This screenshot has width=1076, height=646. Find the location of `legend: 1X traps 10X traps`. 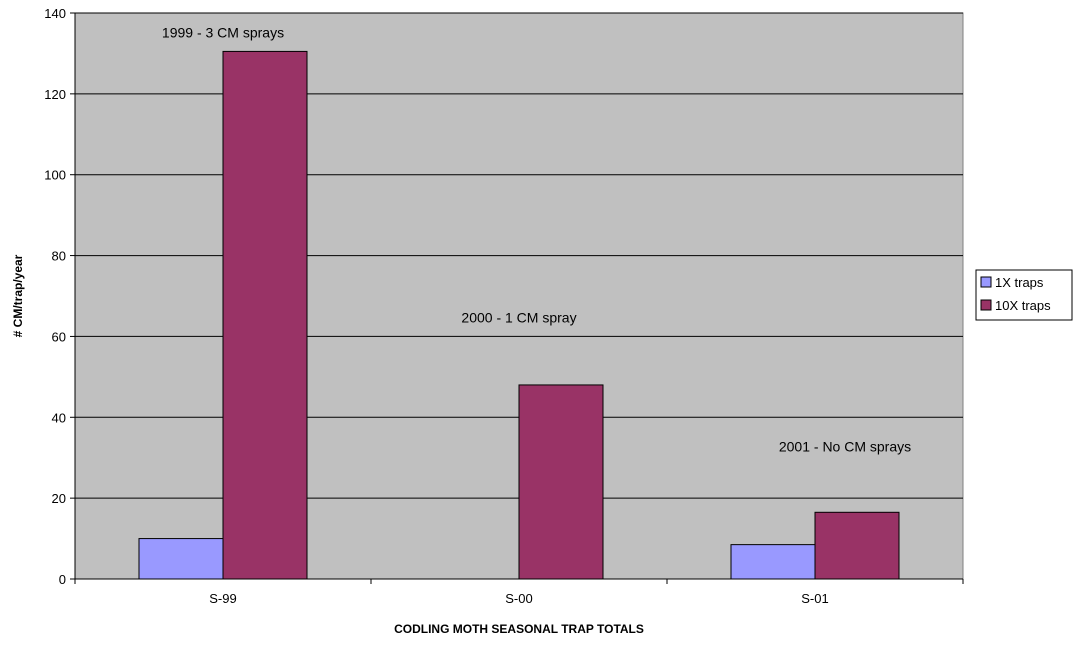

legend: 1X traps 10X traps is located at coordinates (1024, 295).